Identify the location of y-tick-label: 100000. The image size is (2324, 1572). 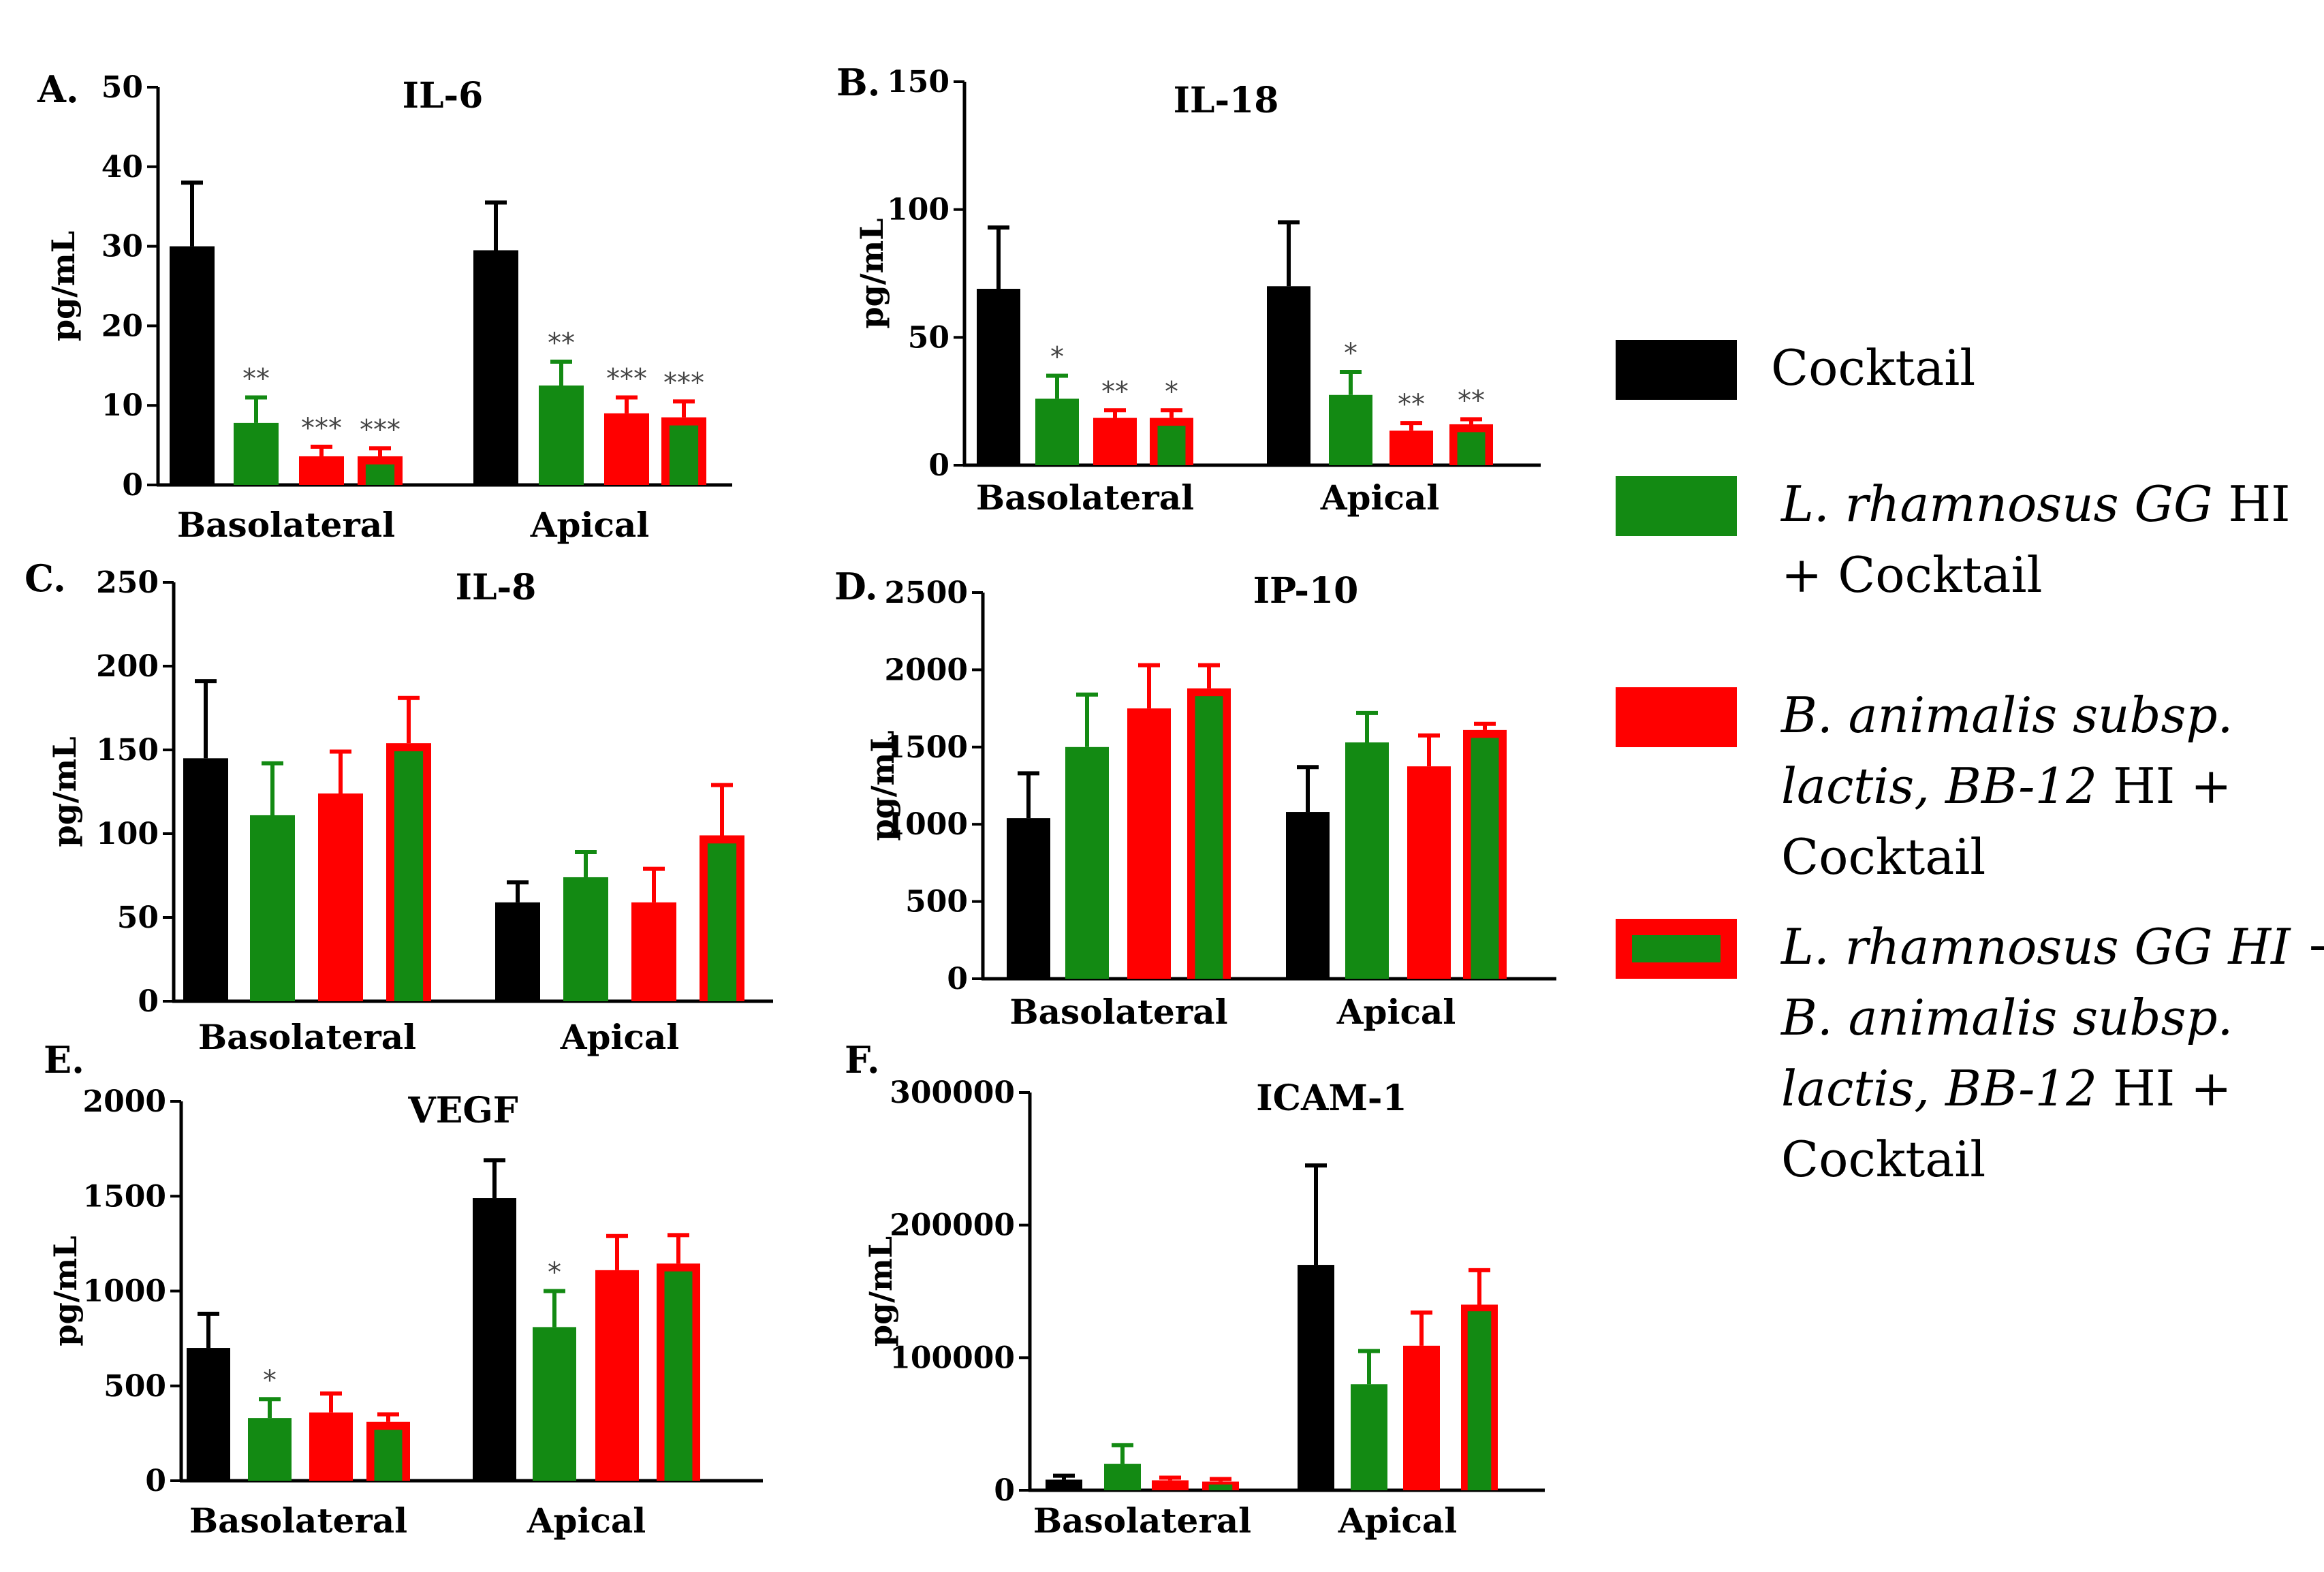
(953, 1357).